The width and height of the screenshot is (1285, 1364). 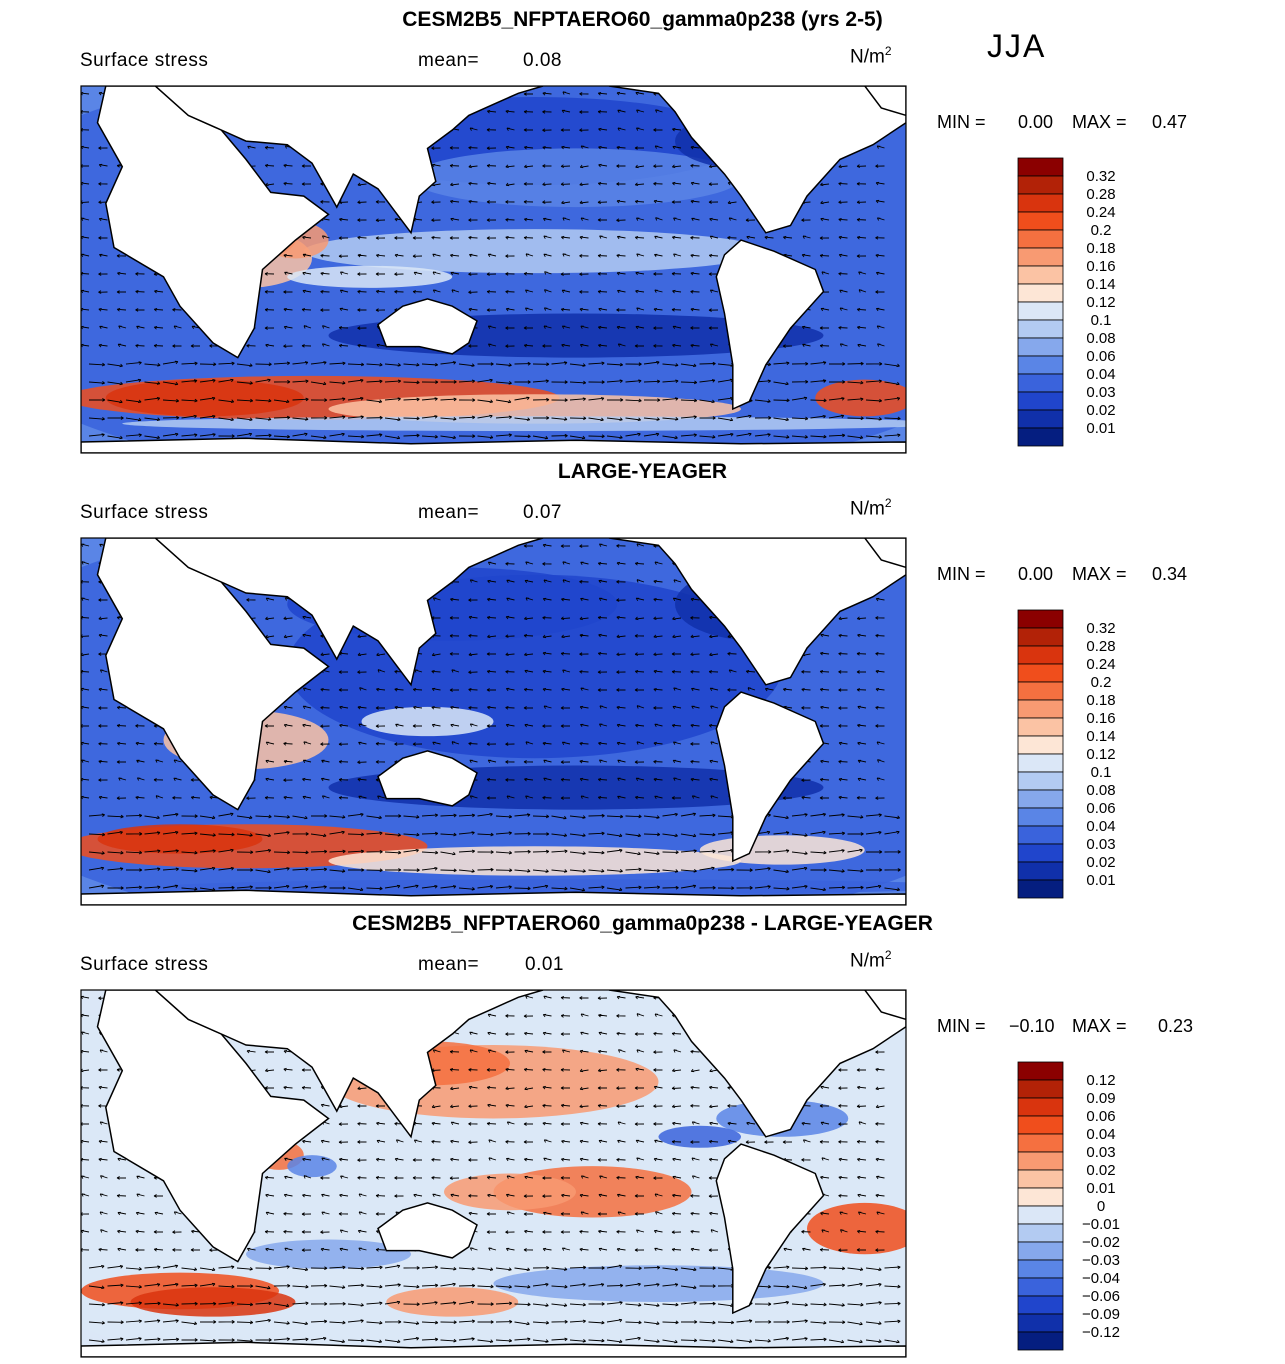 I want to click on panel-3-min-value: −0.10, so click(x=1032, y=1026).